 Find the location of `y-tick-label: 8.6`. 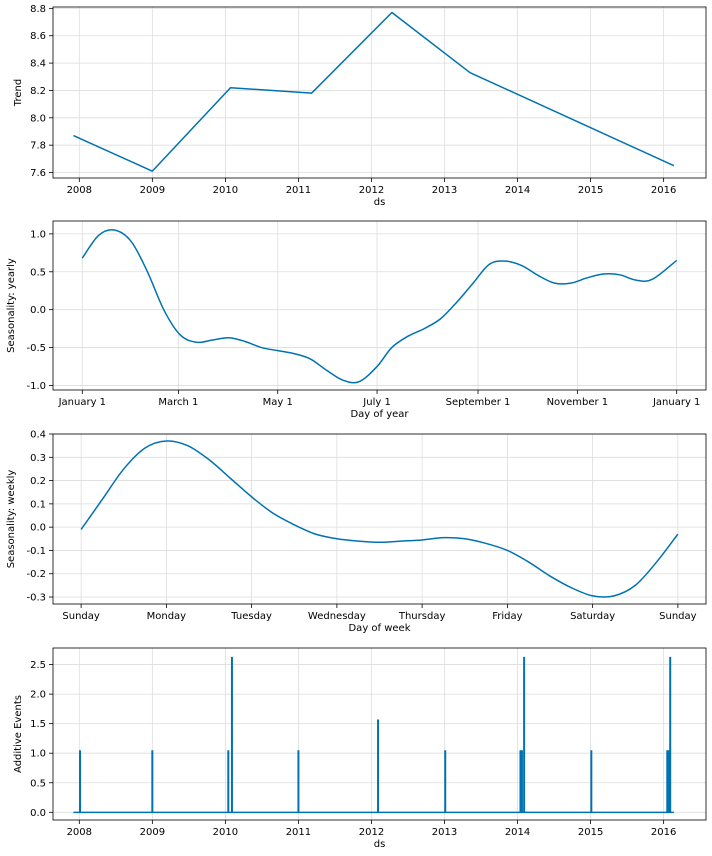

y-tick-label: 8.6 is located at coordinates (38, 36).